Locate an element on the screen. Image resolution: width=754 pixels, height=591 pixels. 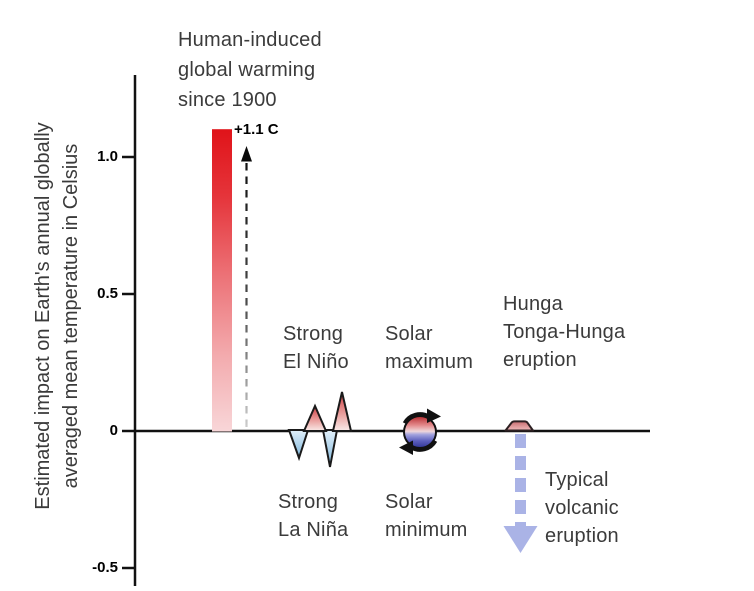
y-tick-label-neg0.5: -0.5 is located at coordinates (105, 567).